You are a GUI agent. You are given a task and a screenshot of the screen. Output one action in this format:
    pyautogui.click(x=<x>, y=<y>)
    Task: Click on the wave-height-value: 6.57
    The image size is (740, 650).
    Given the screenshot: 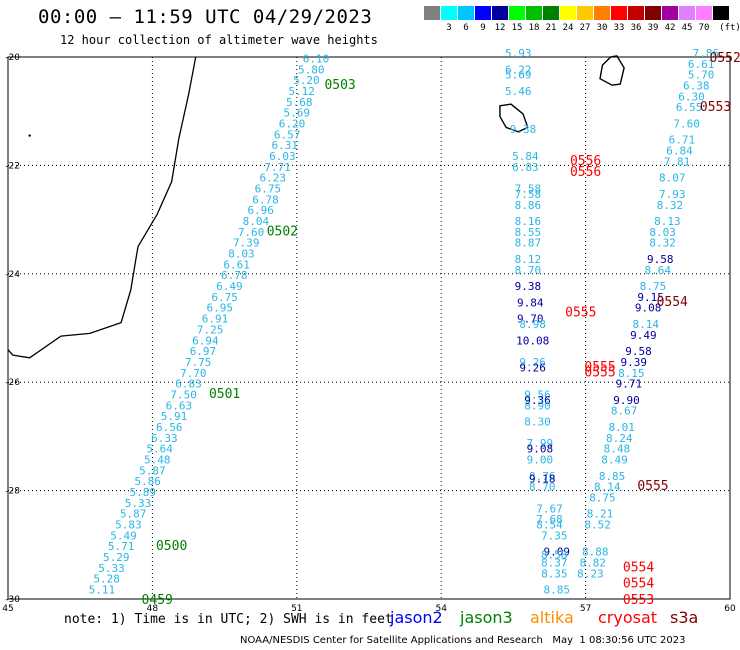 What is the action you would take?
    pyautogui.click(x=287, y=134)
    